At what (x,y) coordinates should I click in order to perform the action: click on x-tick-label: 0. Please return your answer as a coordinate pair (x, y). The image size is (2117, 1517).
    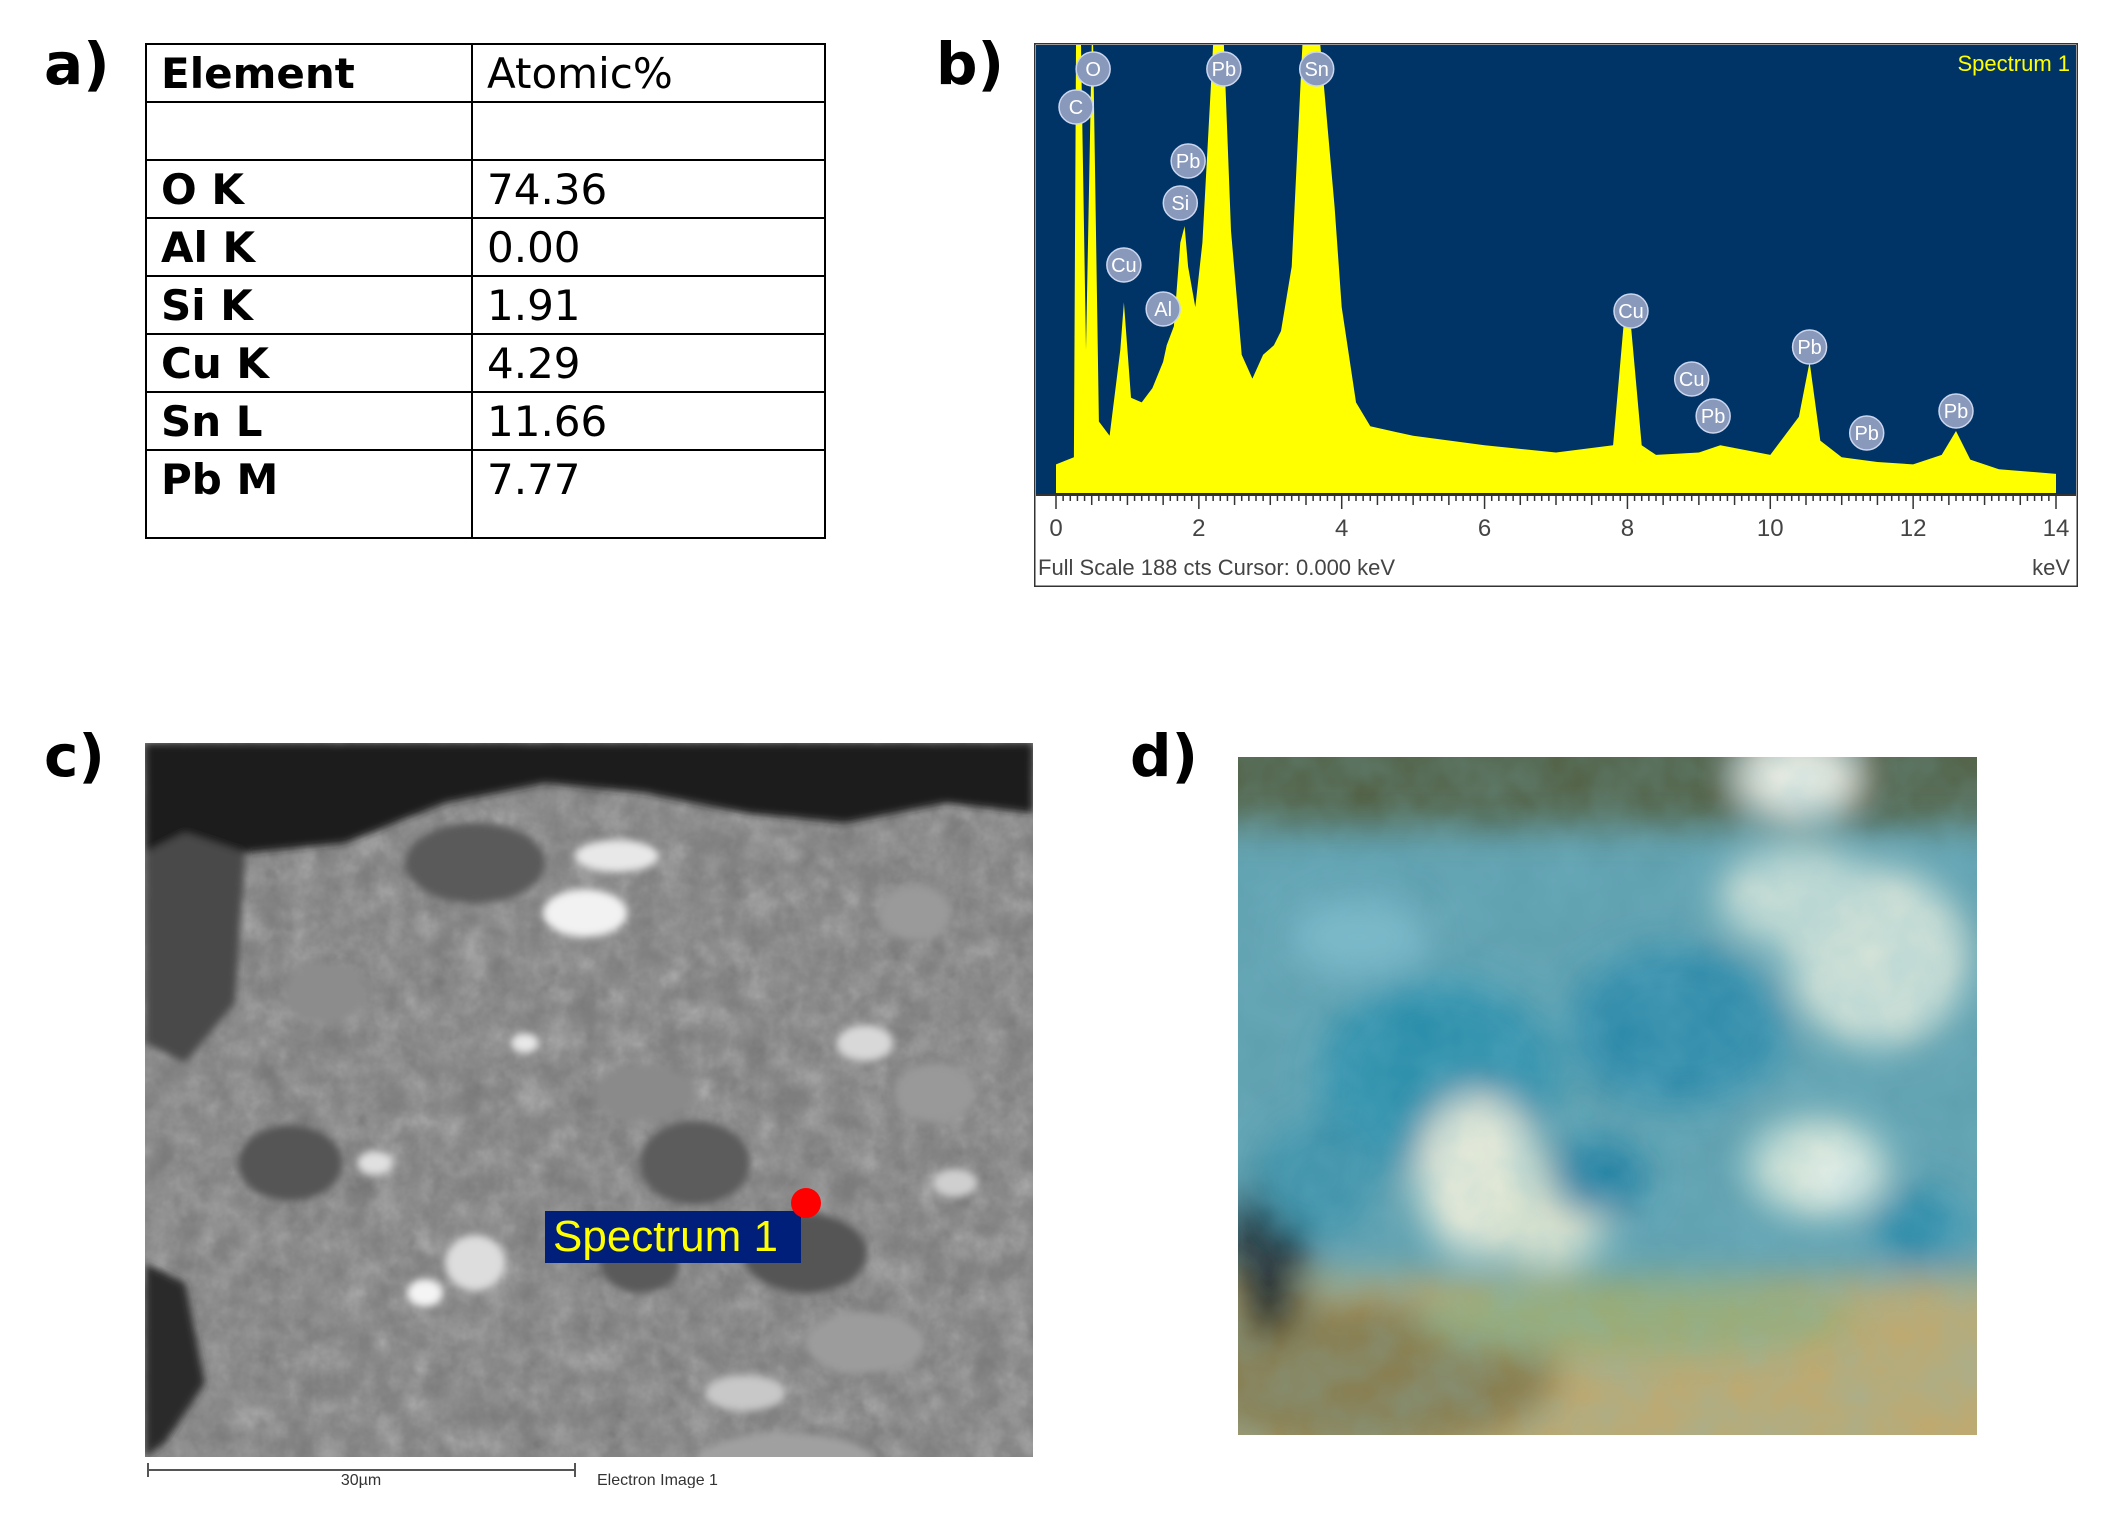
    Looking at the image, I should click on (1055, 528).